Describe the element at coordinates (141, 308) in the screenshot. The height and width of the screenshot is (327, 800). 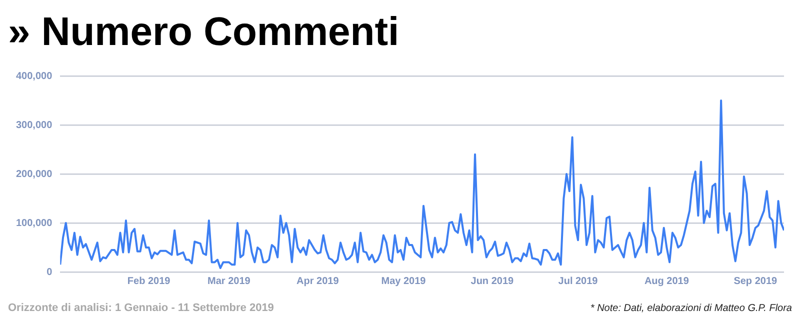
I see `text: Orizzonte di analisi: 1 Gennaio - 11 Settembre 2019` at that location.